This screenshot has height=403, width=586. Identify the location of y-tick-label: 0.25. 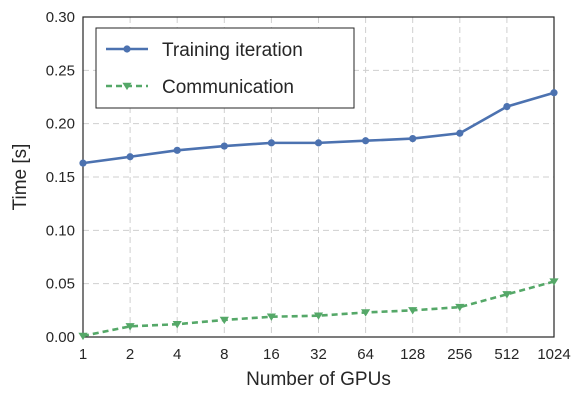
(60, 70).